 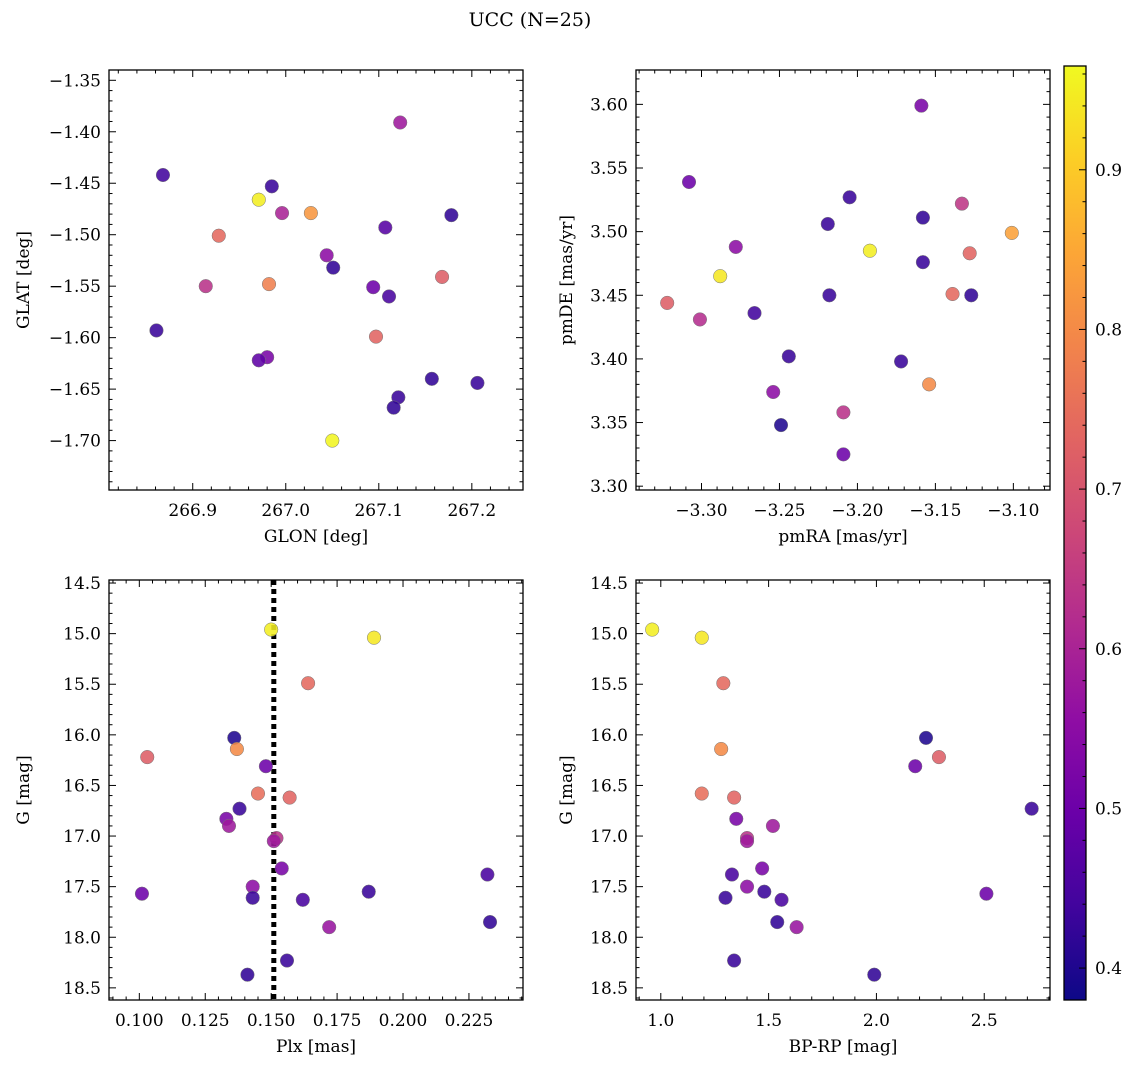 What do you see at coordinates (609, 296) in the screenshot?
I see `y-tick-label: 3.45` at bounding box center [609, 296].